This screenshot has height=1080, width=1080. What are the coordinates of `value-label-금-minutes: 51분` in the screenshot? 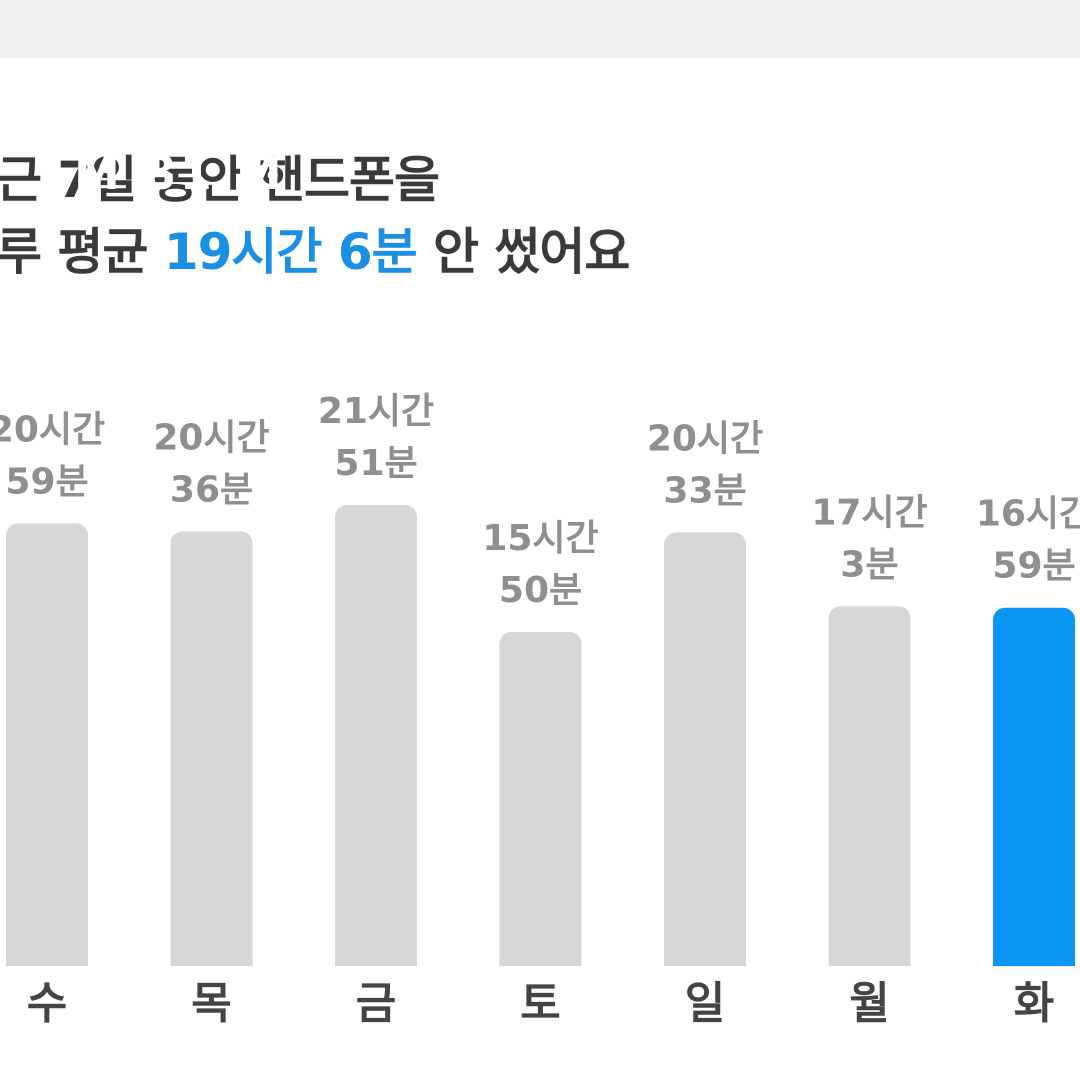 It's located at (375, 463).